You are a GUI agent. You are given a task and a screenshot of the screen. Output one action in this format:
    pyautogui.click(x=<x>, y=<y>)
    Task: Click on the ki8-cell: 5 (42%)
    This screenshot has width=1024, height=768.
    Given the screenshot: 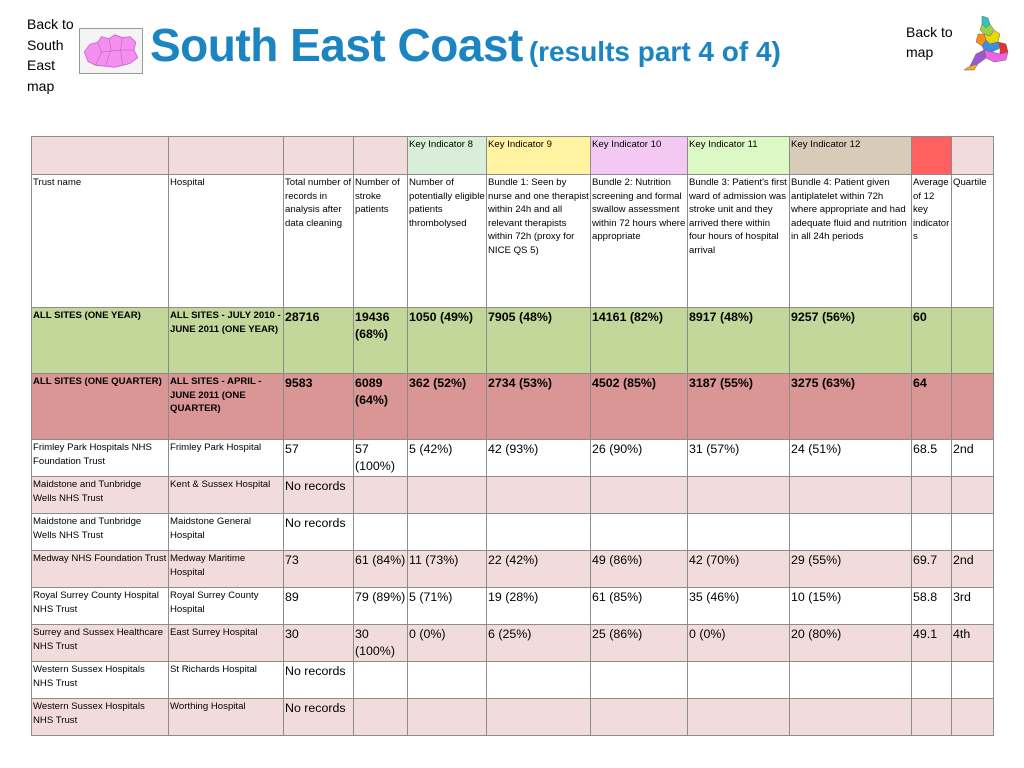 What is the action you would take?
    pyautogui.click(x=447, y=458)
    